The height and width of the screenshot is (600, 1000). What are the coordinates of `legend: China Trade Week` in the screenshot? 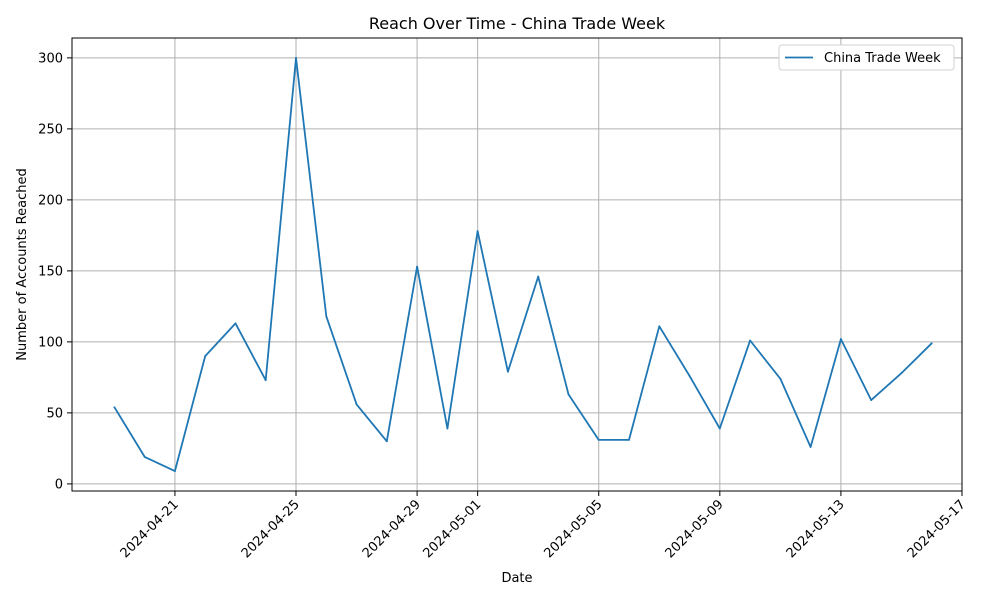 It's located at (866, 57).